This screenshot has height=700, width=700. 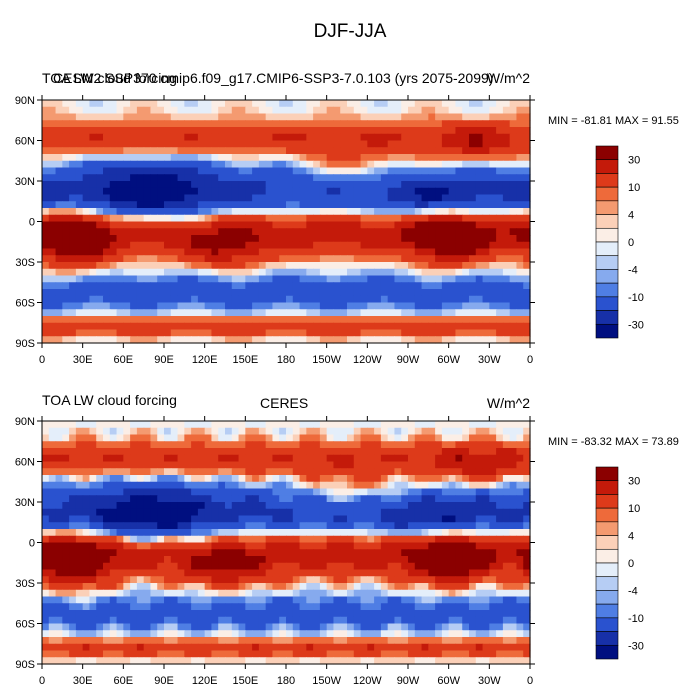 What do you see at coordinates (508, 403) in the screenshot?
I see `panel-2-units-label: W/m^2` at bounding box center [508, 403].